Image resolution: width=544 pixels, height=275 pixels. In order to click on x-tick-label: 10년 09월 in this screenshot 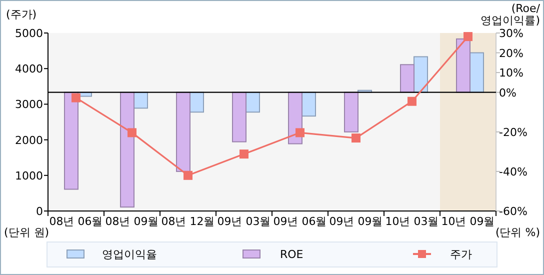, I will do `click(468, 221)`.